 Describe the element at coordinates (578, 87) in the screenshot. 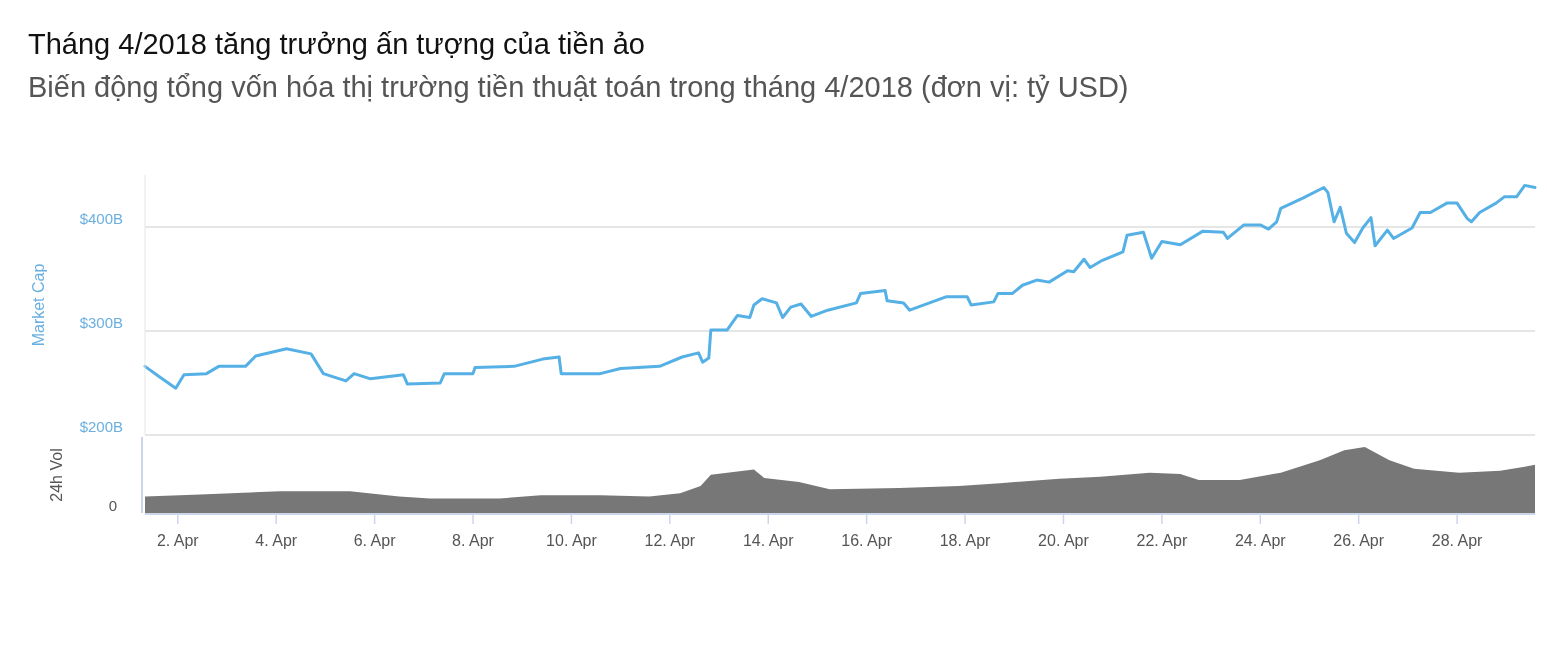

I see `chart-subtitle: Biến động tổng vốn hóa thị trường tiền thuật toán trong tháng 4/2018 (đơn vị: tỷ USD)` at that location.